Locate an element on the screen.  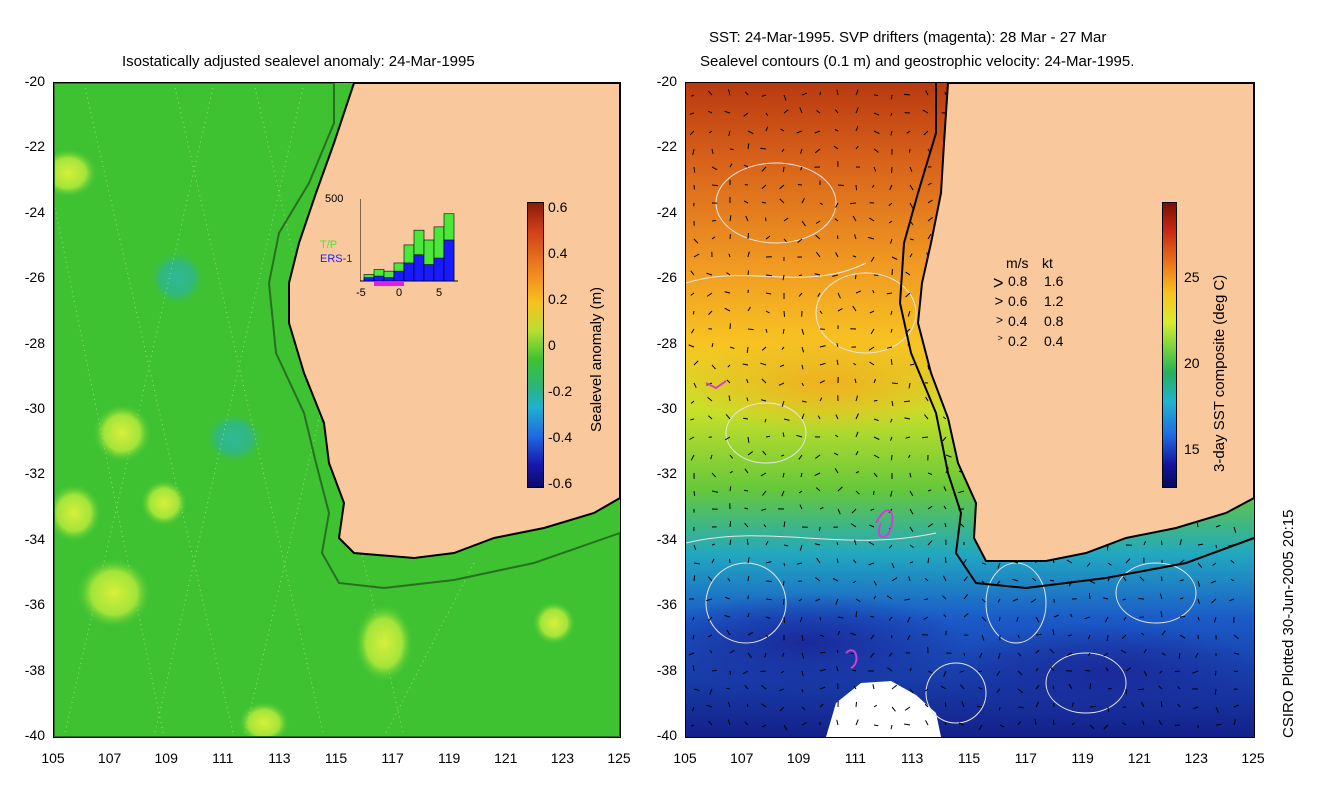
velocity-legend-arrow-icon: > is located at coordinates (1000, 320).